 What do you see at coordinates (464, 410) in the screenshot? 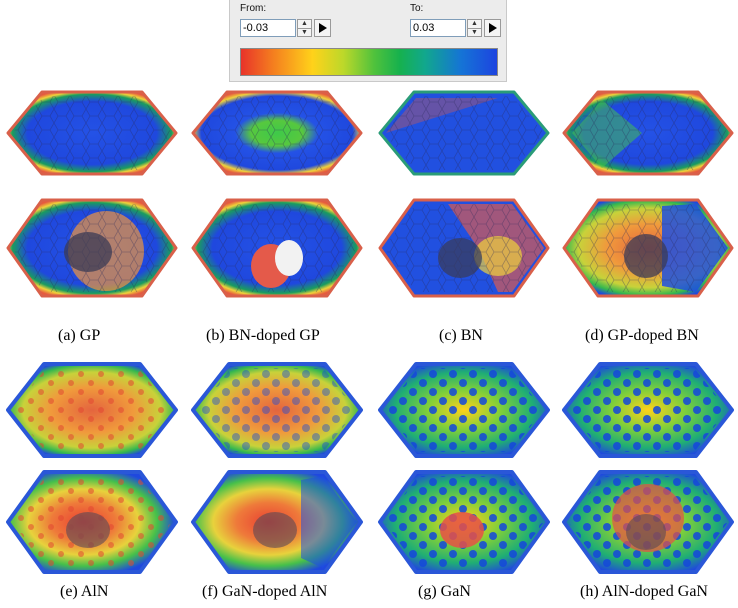
I see `gan-surface` at bounding box center [464, 410].